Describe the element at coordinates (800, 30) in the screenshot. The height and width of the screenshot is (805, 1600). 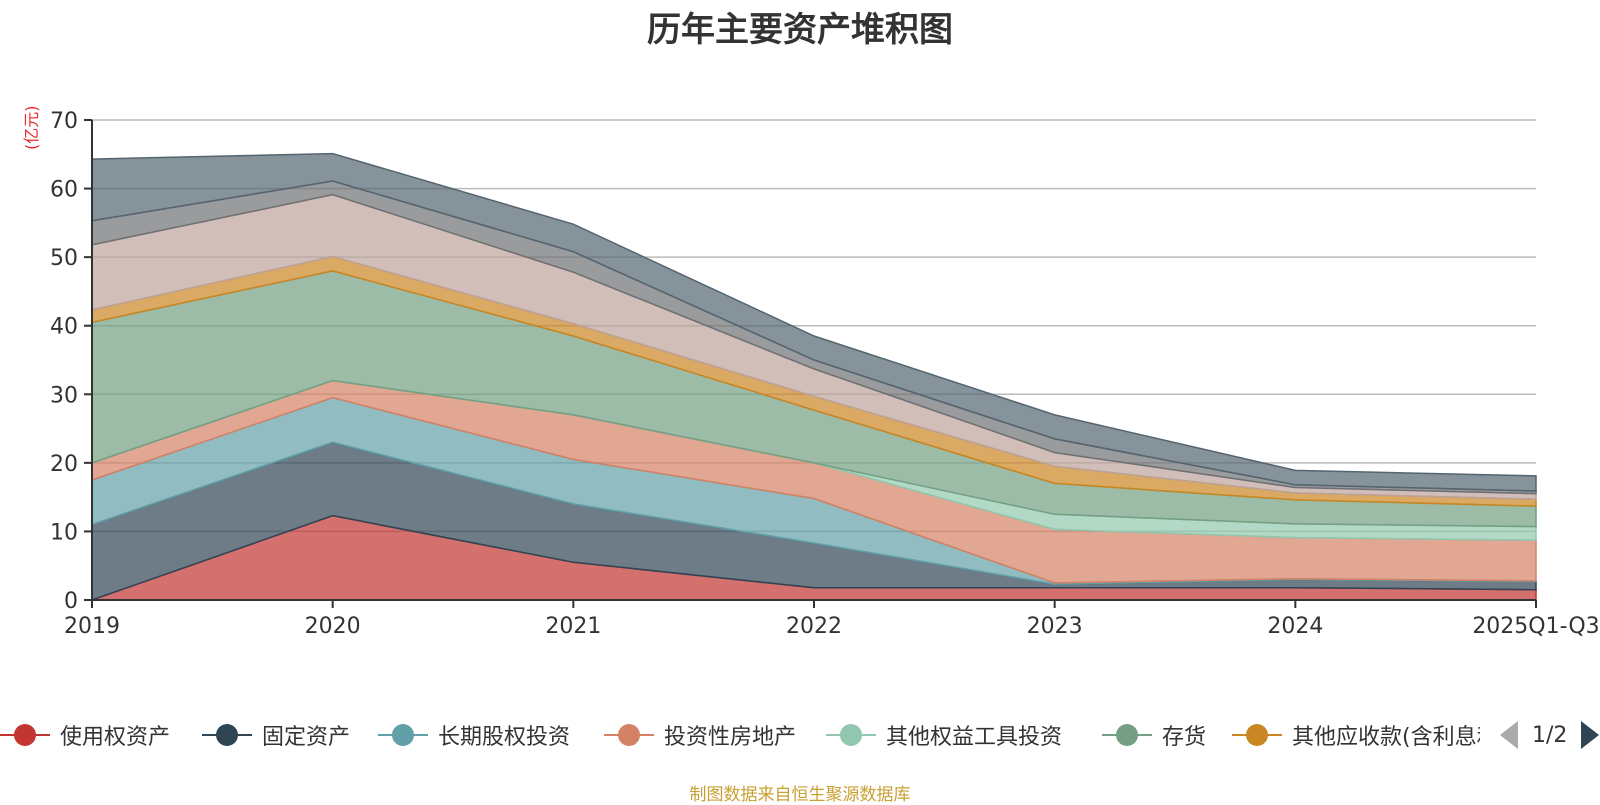
I see `chart-title: 历年主要资产堆积图` at that location.